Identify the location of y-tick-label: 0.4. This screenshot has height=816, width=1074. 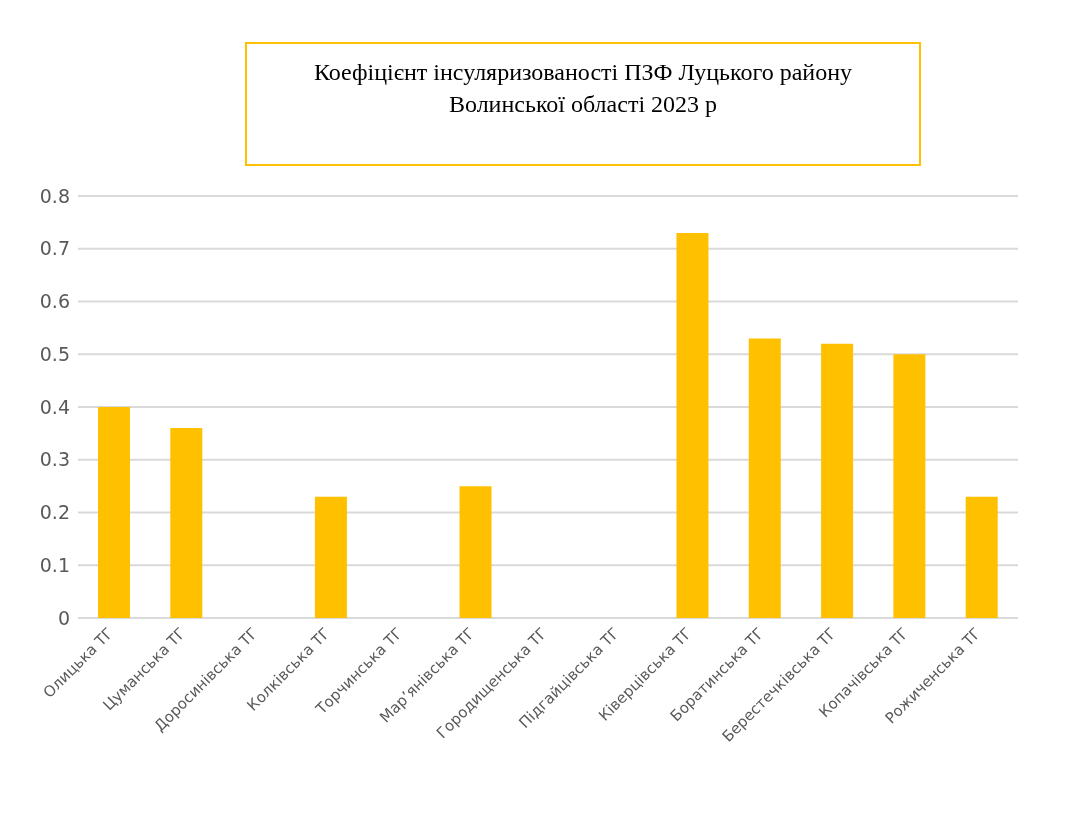
(54, 406).